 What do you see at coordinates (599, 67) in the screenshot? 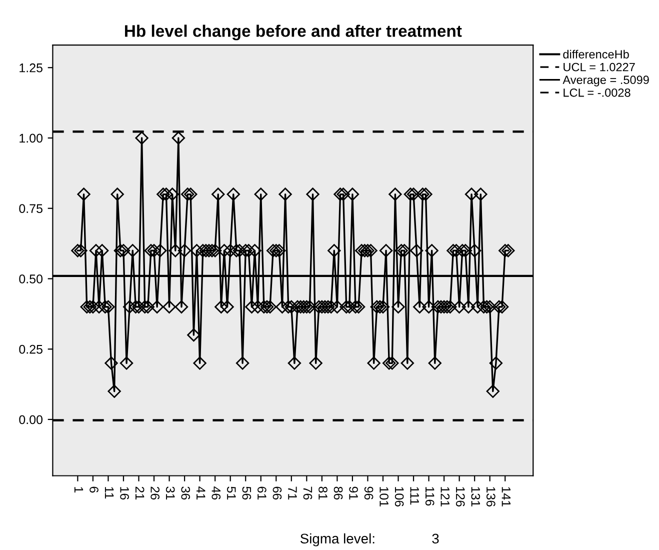
I see `legend-label: UCL = 1.0227` at bounding box center [599, 67].